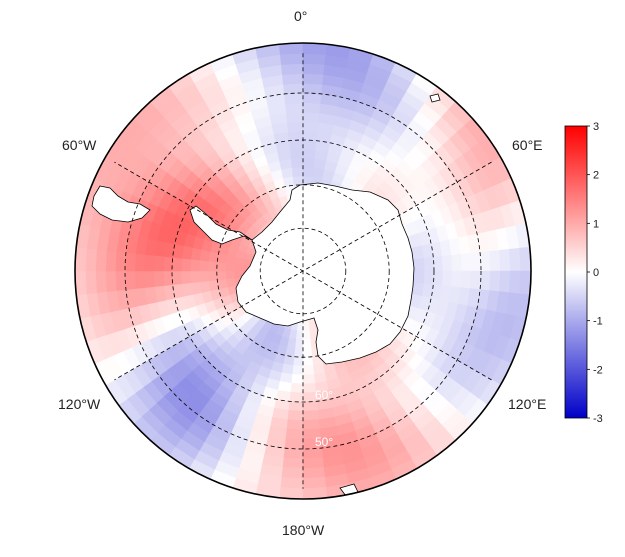  What do you see at coordinates (324, 442) in the screenshot?
I see `lat-label-50: 50°` at bounding box center [324, 442].